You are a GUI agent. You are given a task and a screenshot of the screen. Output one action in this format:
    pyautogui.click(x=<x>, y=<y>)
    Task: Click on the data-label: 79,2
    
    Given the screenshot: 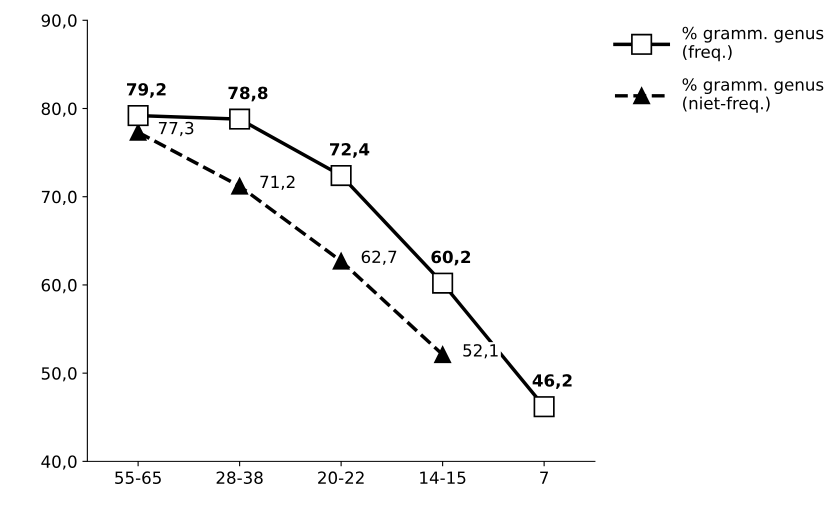 What is the action you would take?
    pyautogui.click(x=146, y=90)
    